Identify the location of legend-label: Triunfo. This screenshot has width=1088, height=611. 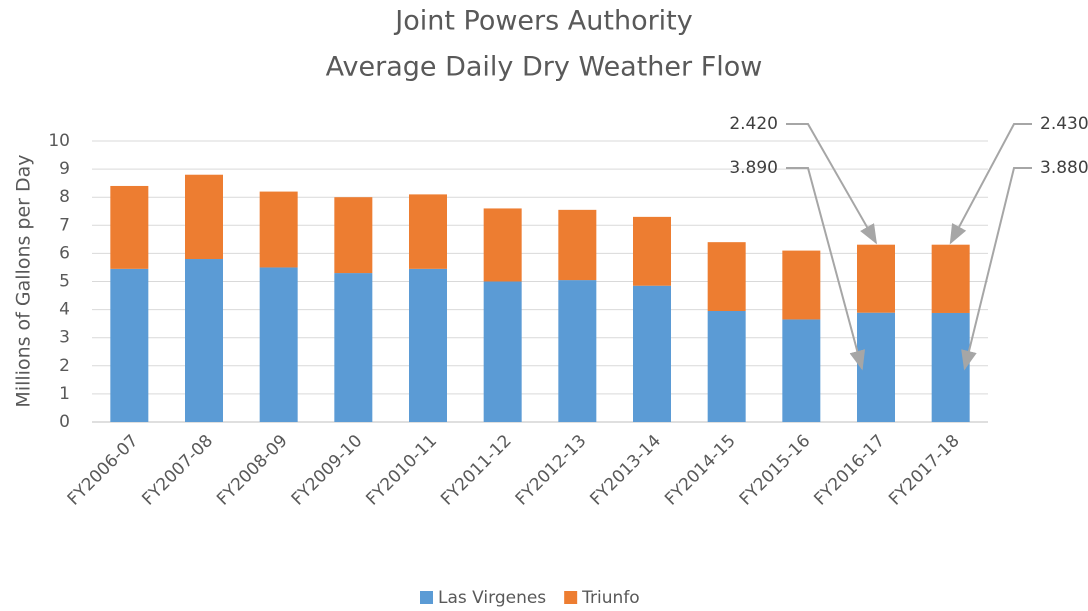
(610, 598).